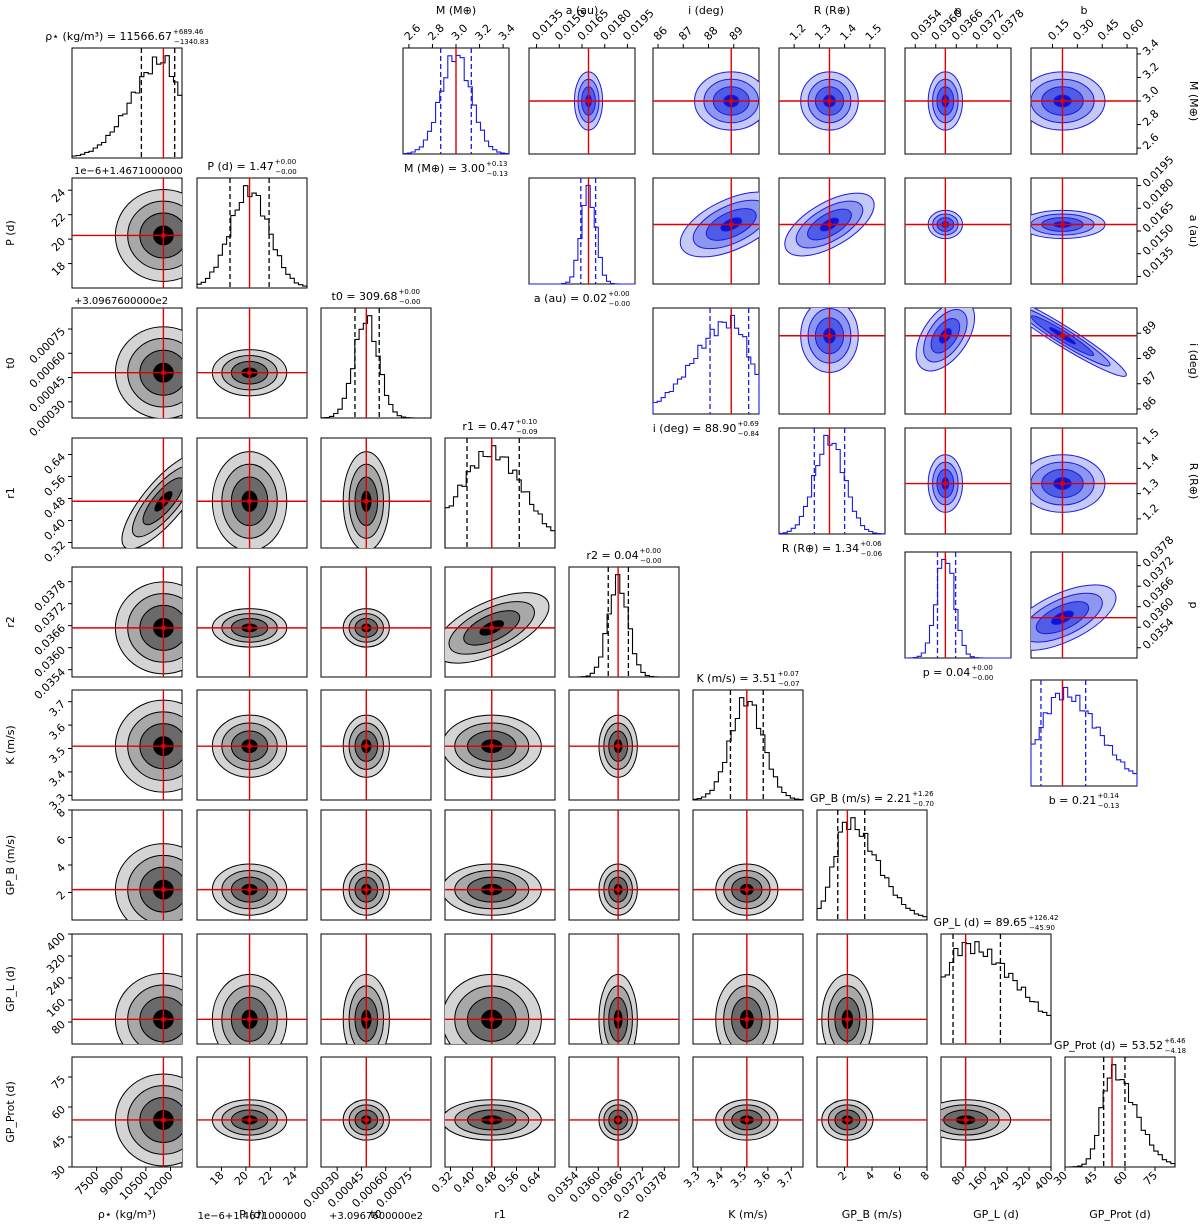  I want to click on lower-title-P-plus: +0.00, so click(285, 162).